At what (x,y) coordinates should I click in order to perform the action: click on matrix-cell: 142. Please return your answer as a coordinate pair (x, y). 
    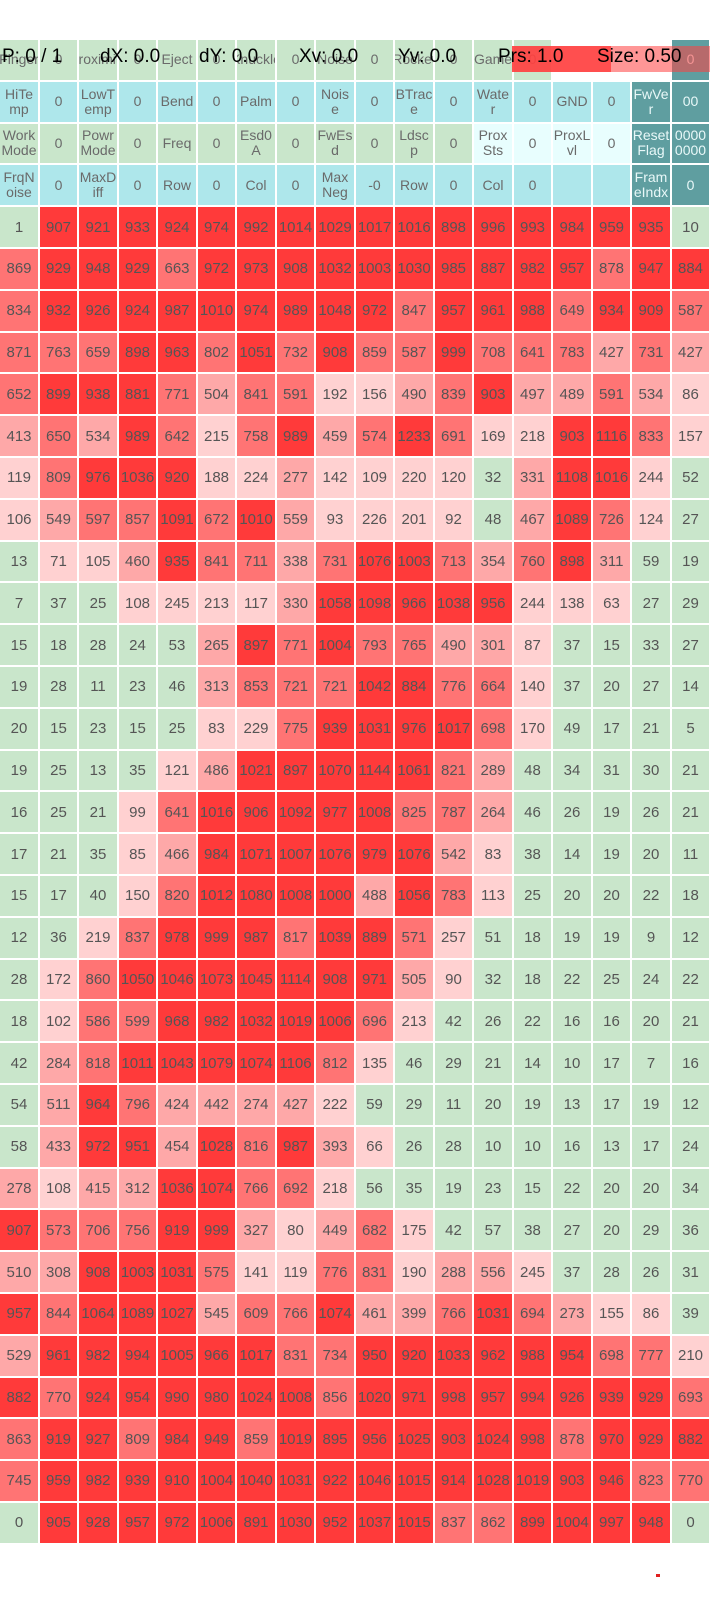
    Looking at the image, I should click on (336, 478).